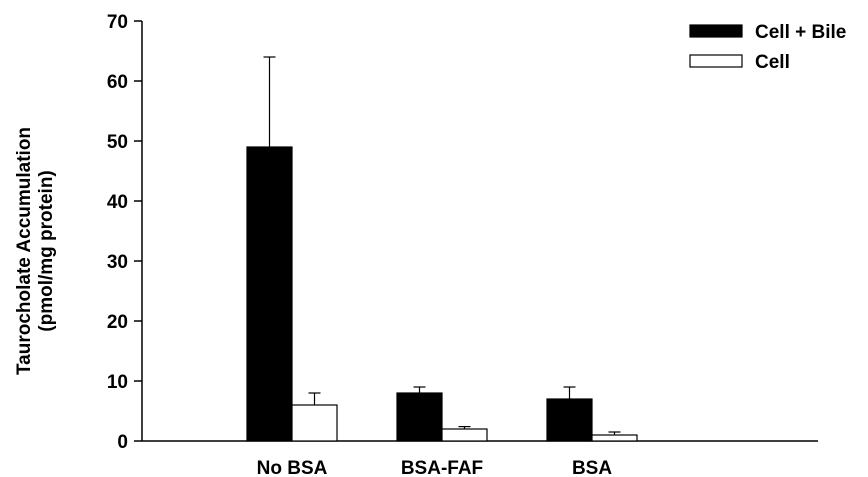  What do you see at coordinates (614, 438) in the screenshot?
I see `bar-cell-bsa` at bounding box center [614, 438].